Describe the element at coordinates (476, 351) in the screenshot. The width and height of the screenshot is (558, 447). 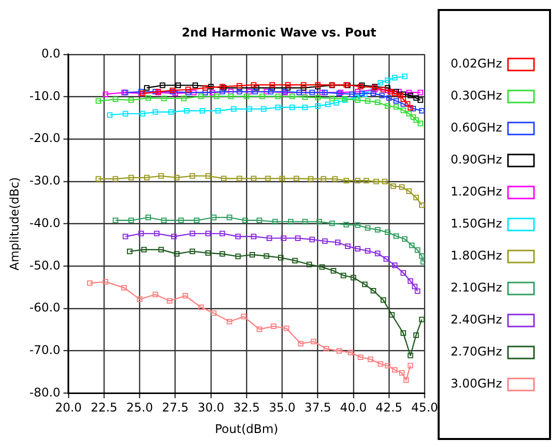
I see `legend-label: 2.70GHz` at that location.